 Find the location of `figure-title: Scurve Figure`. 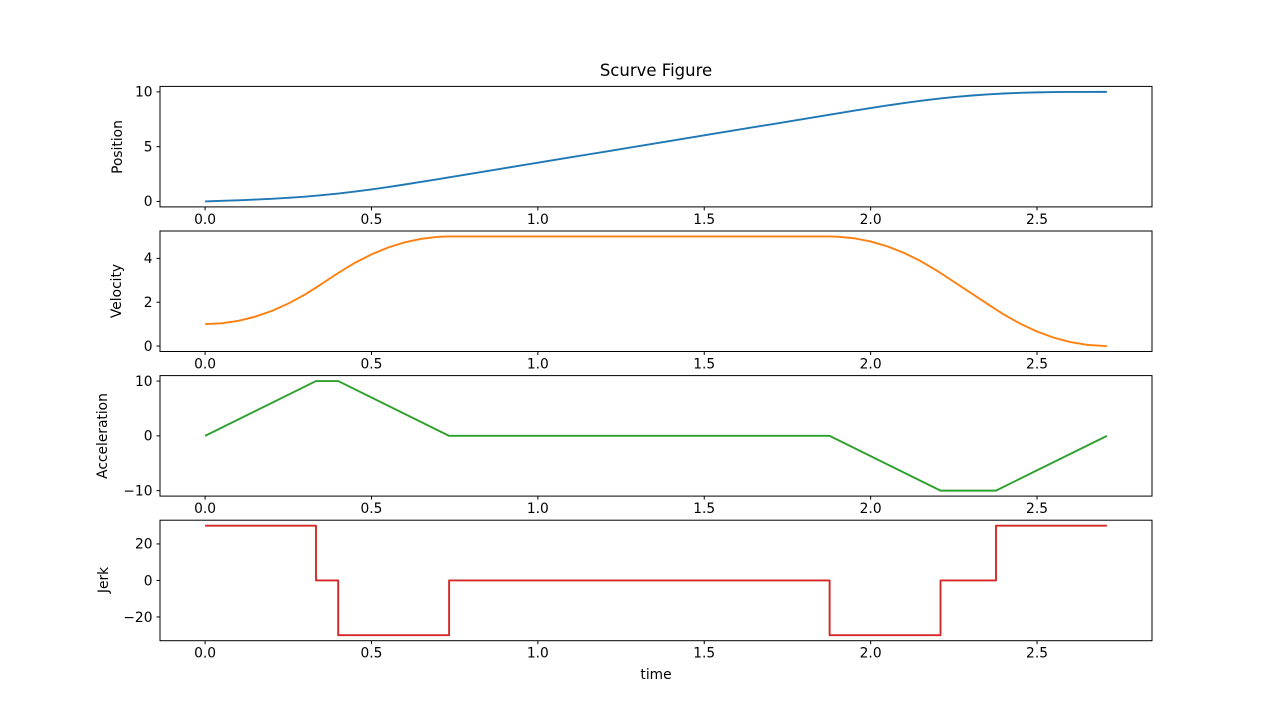

figure-title: Scurve Figure is located at coordinates (656, 70).